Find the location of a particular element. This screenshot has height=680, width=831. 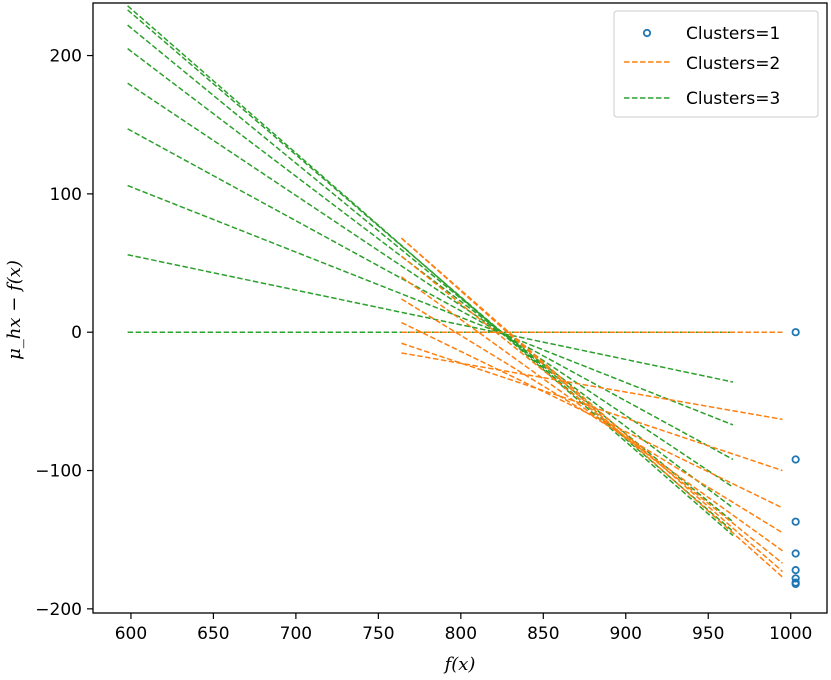

legend: Clusters=1 Clusters=2 Clusters=3 is located at coordinates (716, 64).